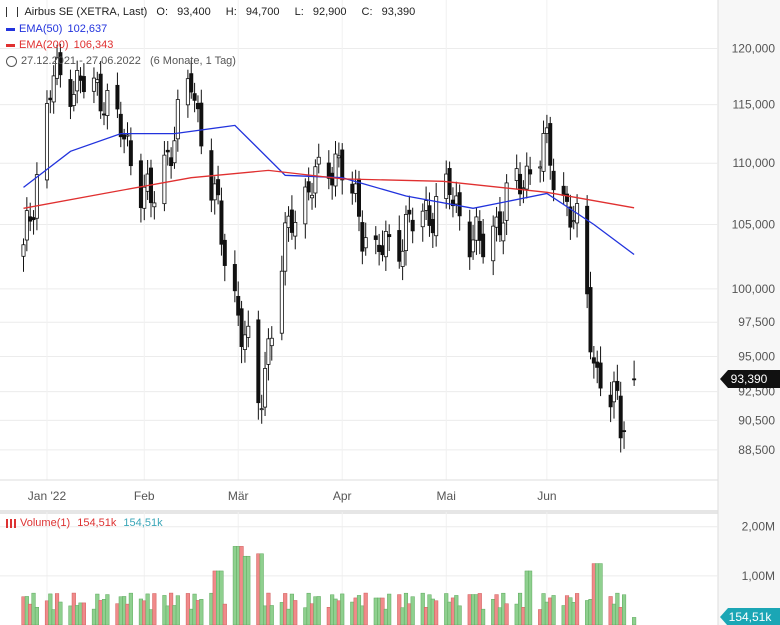  I want to click on last-volume-label: 154,51k, so click(751, 617).